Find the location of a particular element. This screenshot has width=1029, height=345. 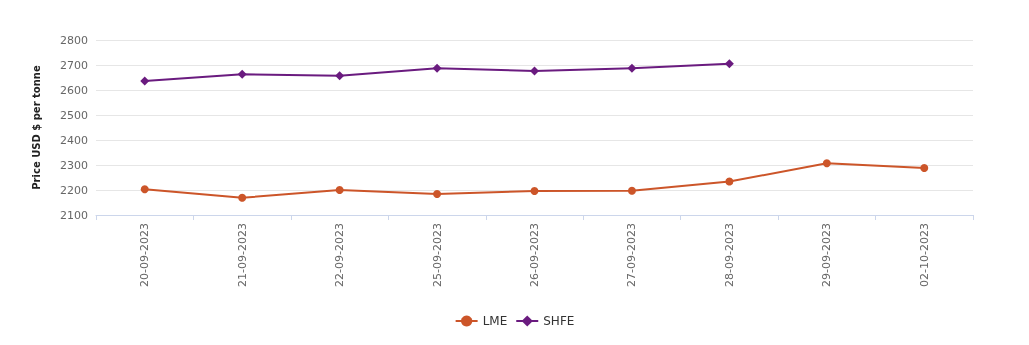

x-tick-label: 26-09-2023 is located at coordinates (534, 255).